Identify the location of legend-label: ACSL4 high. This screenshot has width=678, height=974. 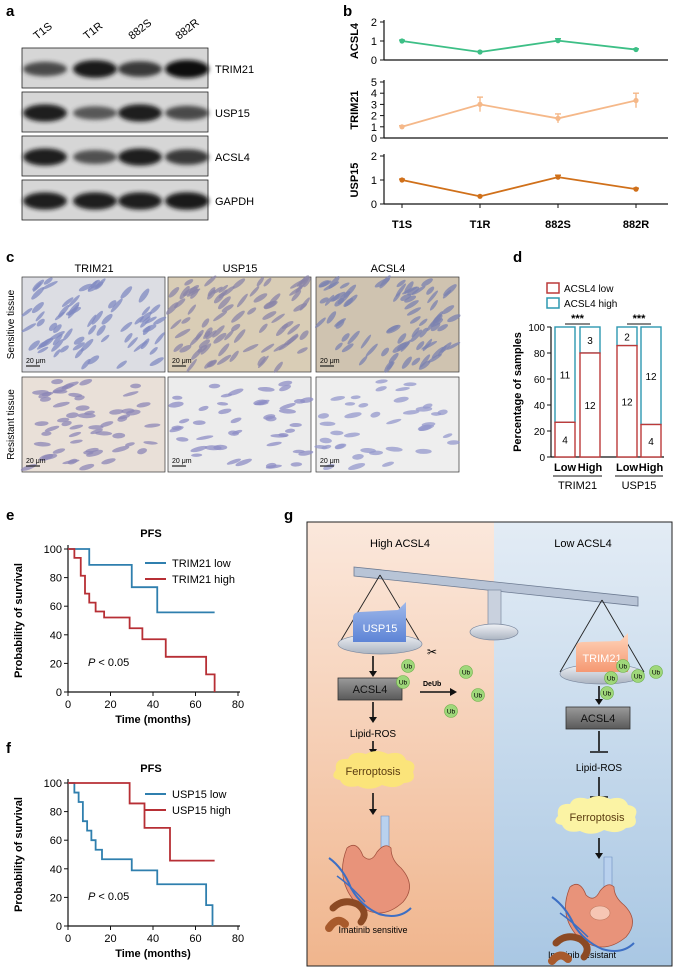
(590, 304).